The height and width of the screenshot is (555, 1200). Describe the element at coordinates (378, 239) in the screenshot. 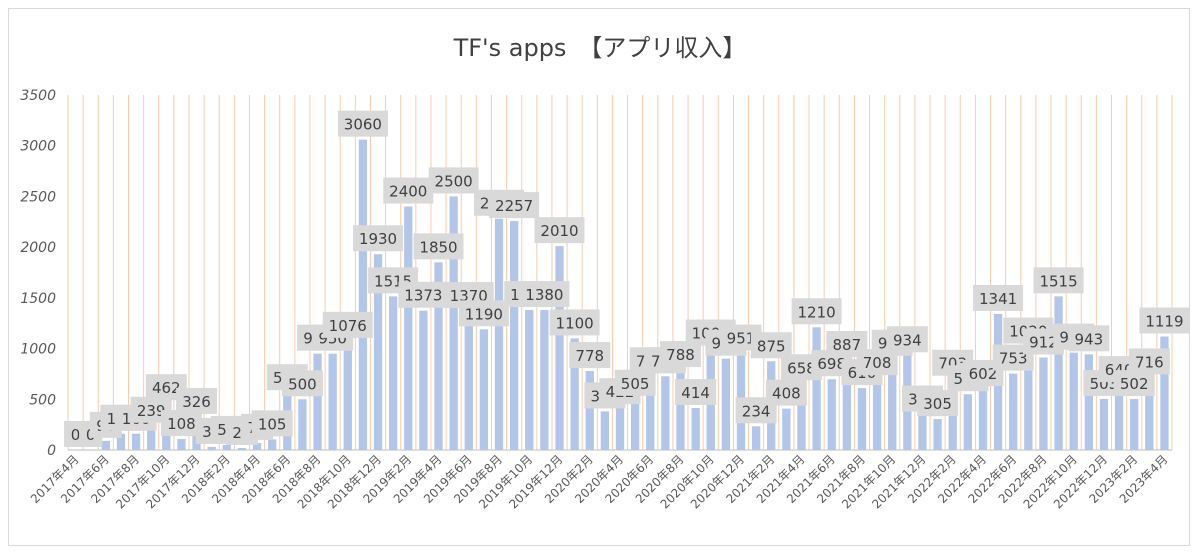

I see `data-label: 1930` at that location.